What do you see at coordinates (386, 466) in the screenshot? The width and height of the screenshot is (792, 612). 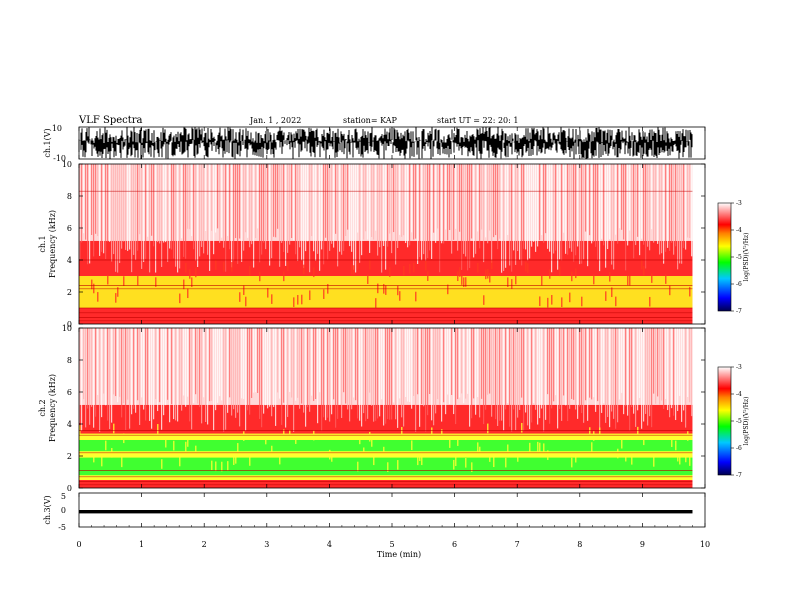 I see `spectrogram-band-green` at bounding box center [386, 466].